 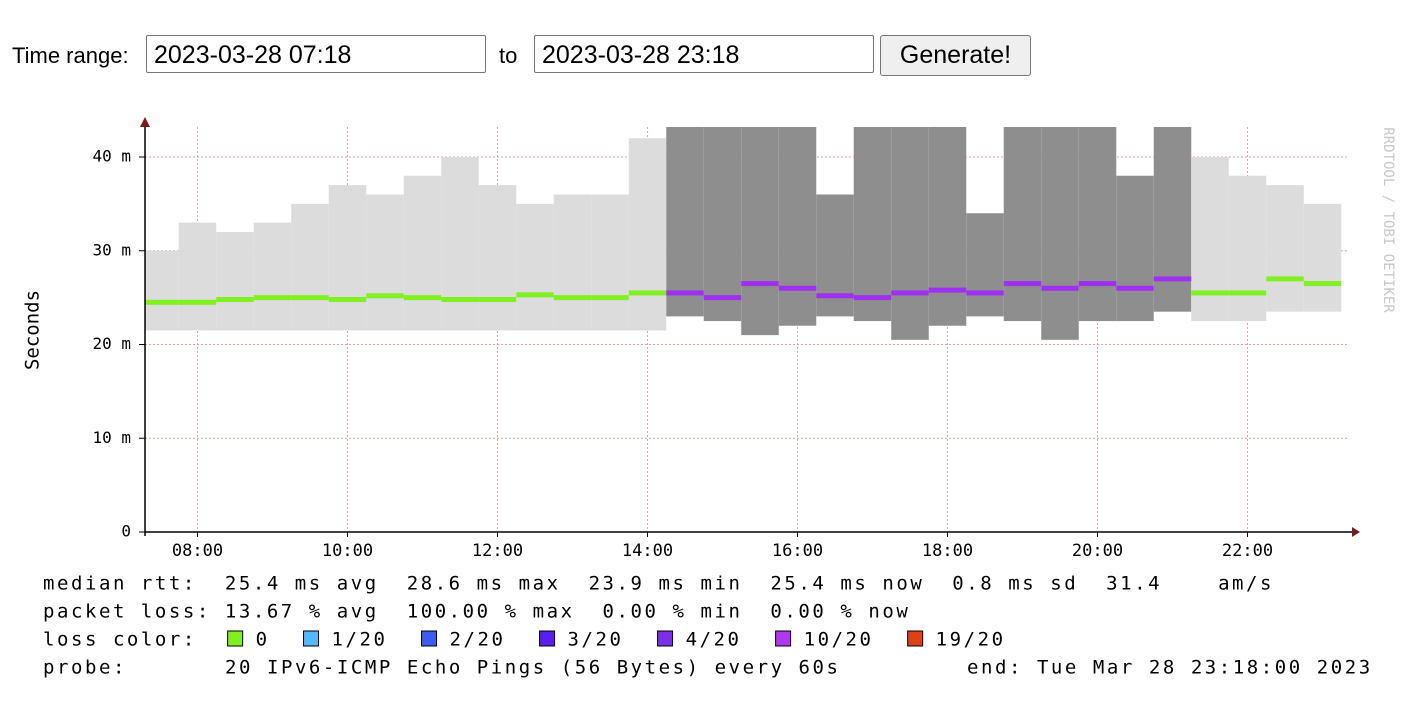 I want to click on loss-label: loss color:, so click(x=120, y=640).